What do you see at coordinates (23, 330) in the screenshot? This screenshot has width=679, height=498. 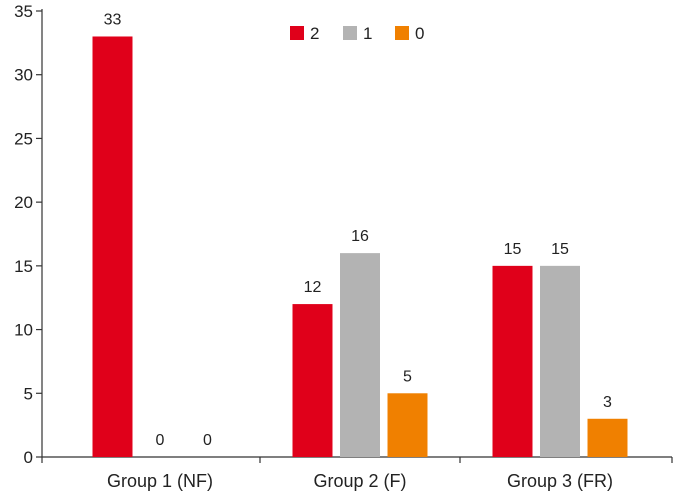 I see `y-tick-label: 10` at bounding box center [23, 330].